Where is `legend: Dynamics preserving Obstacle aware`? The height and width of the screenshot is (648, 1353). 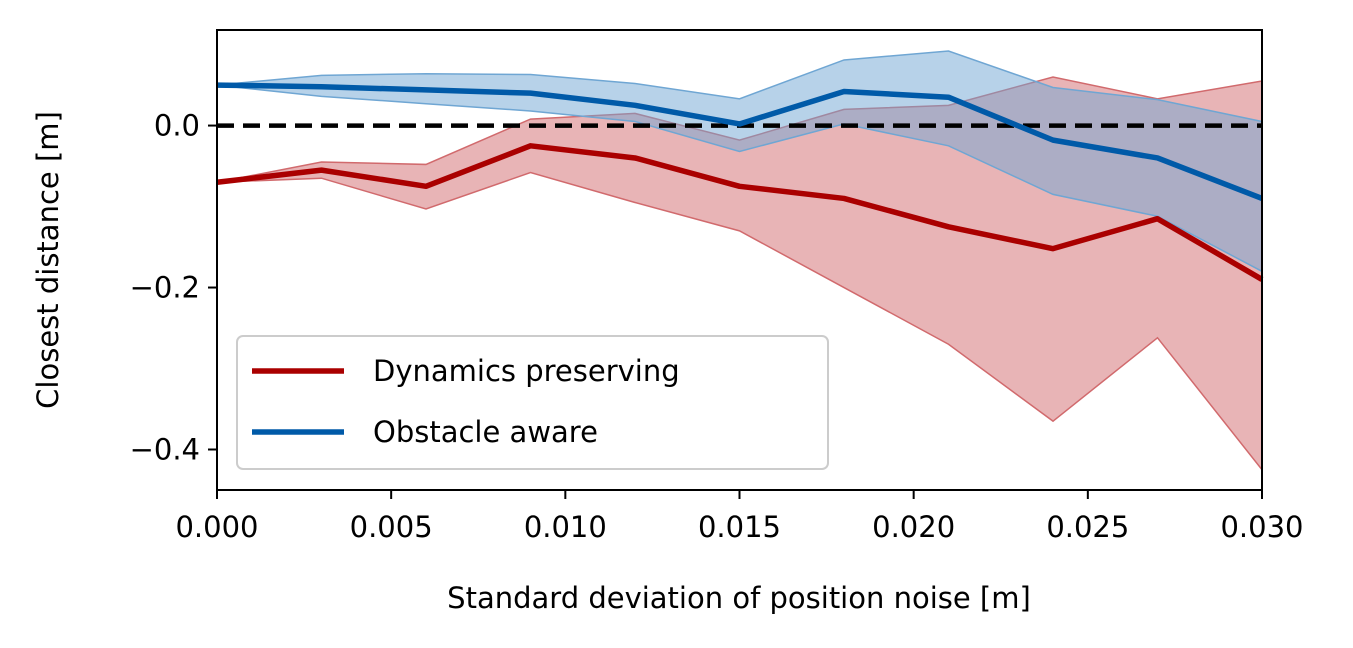
legend: Dynamics preserving Obstacle aware is located at coordinates (532, 402).